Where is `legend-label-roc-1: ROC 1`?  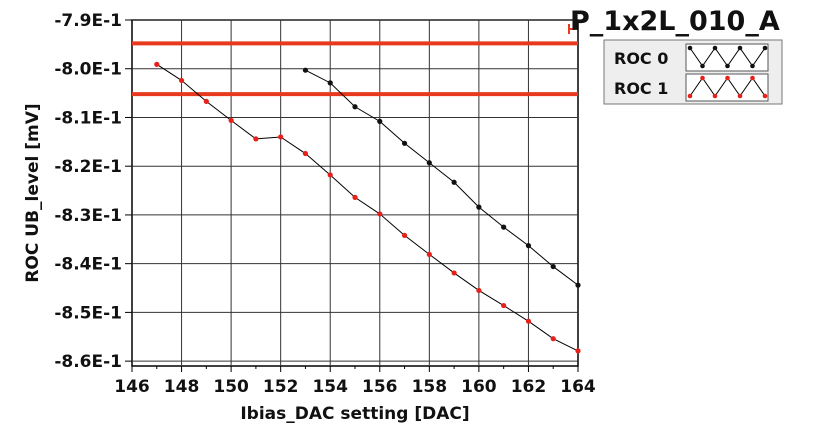
legend-label-roc-1: ROC 1 is located at coordinates (641, 88).